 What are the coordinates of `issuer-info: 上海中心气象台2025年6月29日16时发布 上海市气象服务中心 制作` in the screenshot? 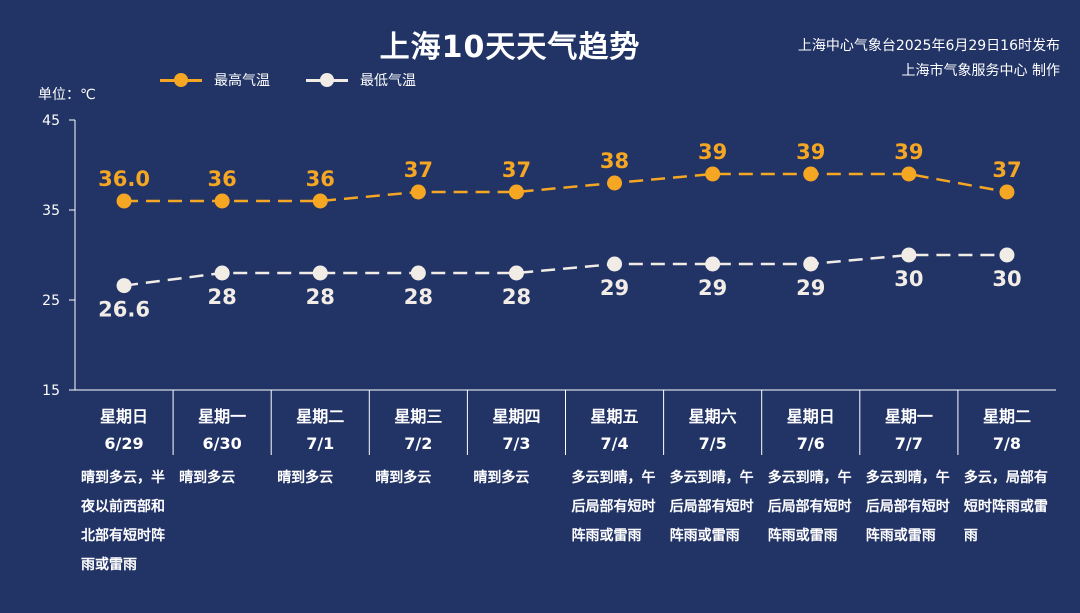 It's located at (929, 59).